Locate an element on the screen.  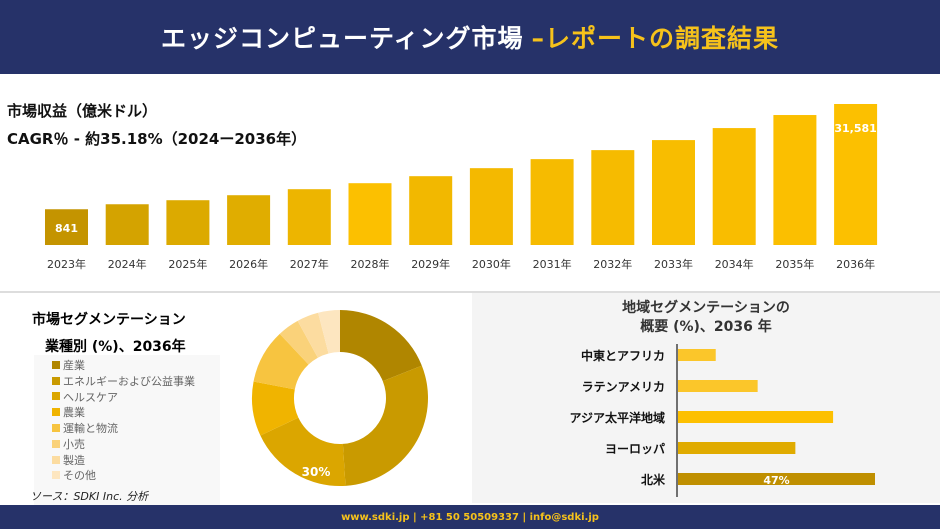
year-label: 2032年 is located at coordinates (612, 264).